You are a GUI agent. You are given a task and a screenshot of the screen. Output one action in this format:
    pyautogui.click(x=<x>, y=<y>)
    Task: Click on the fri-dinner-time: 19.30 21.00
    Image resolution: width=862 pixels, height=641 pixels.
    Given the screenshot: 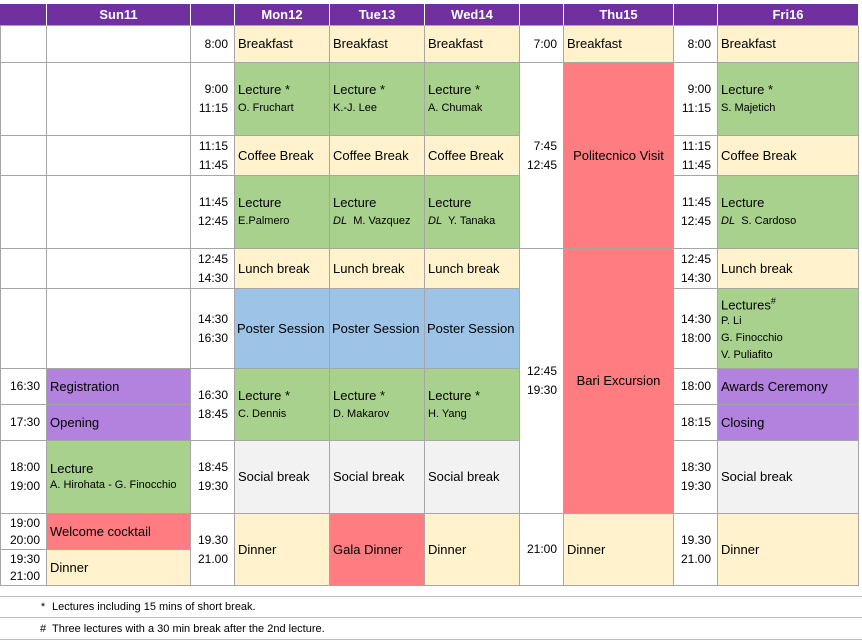 What is the action you would take?
    pyautogui.click(x=696, y=550)
    